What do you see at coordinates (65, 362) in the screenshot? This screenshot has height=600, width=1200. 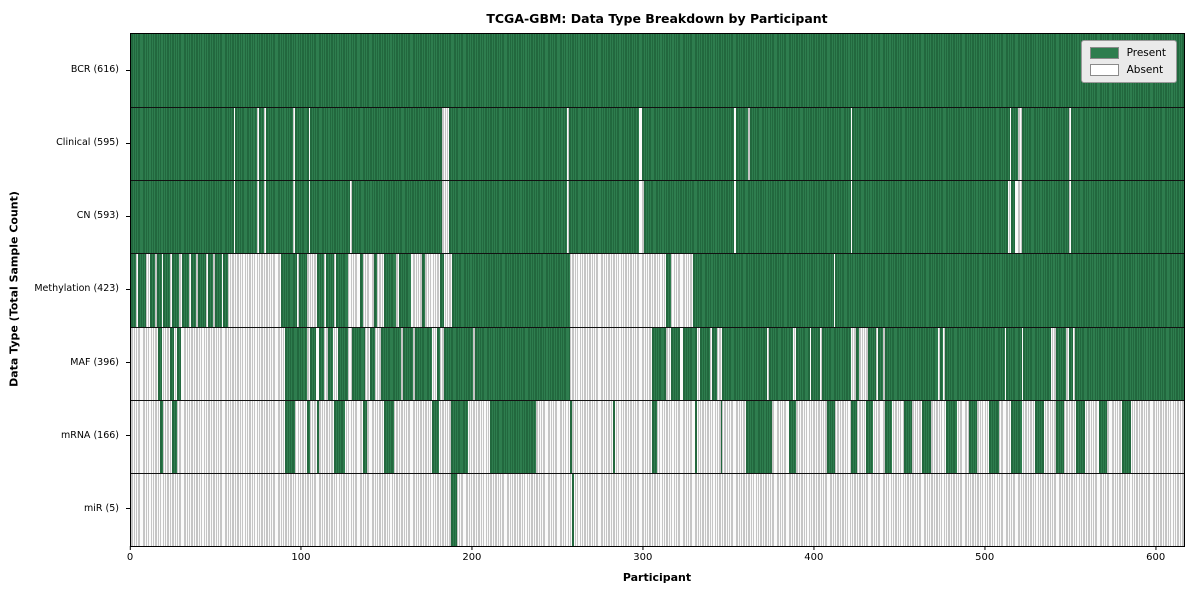 I see `y-tick-label-MAF: MAF (396)` at bounding box center [65, 362].